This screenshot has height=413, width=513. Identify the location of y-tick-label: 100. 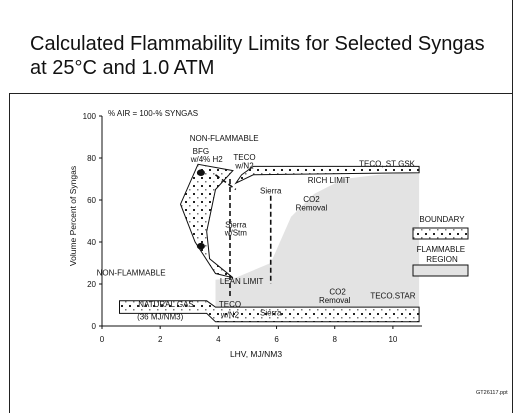
(90, 116).